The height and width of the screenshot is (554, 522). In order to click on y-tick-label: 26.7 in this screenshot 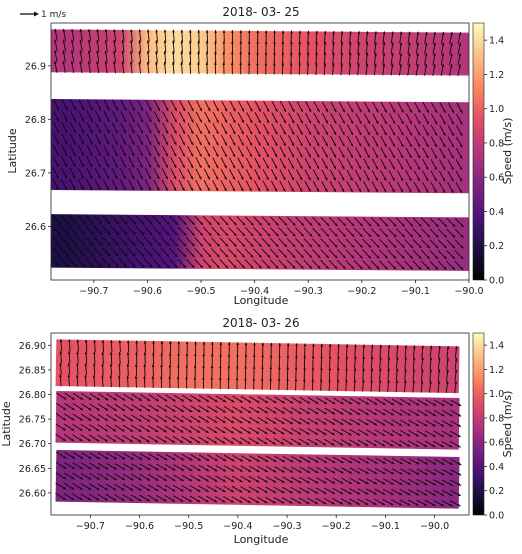, I will do `click(35, 173)`.